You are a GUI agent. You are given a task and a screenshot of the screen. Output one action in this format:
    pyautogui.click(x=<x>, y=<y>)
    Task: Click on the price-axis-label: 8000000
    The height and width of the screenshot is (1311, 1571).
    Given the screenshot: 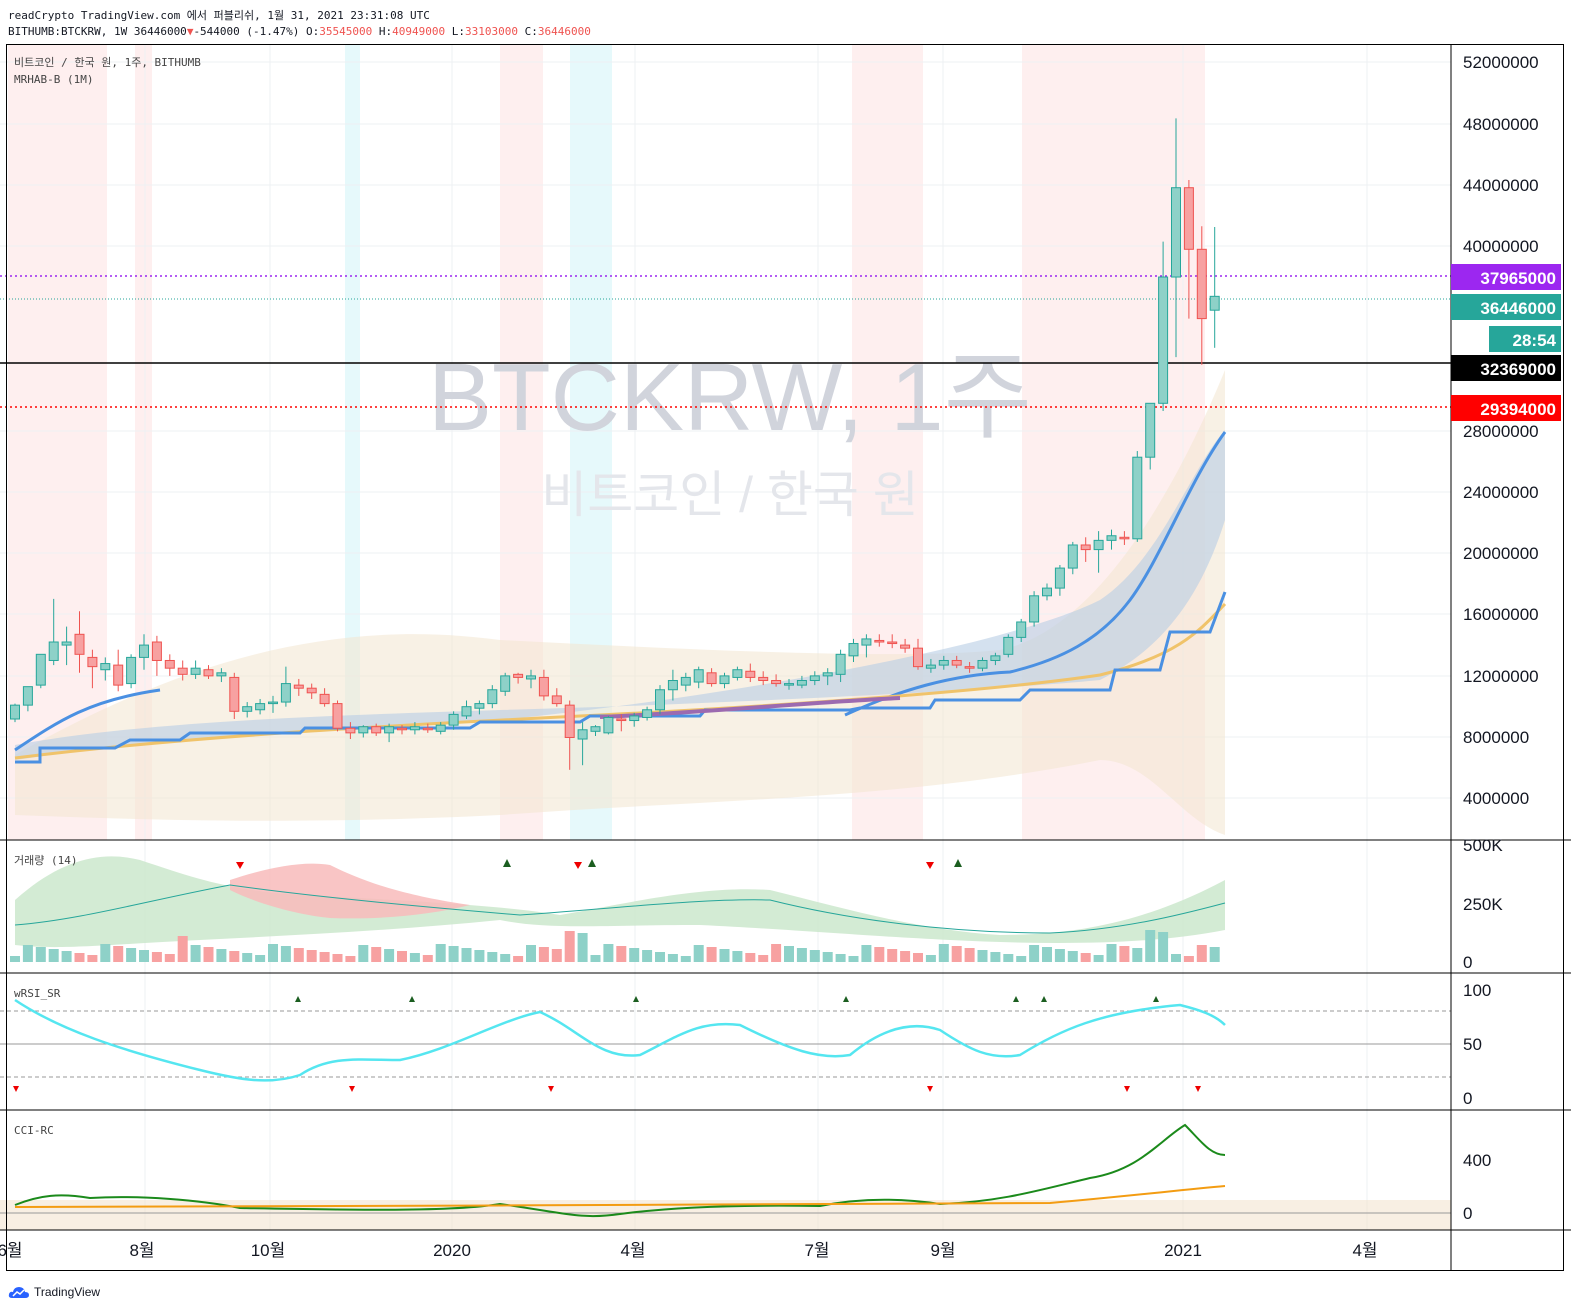 What is the action you would take?
    pyautogui.click(x=1496, y=737)
    